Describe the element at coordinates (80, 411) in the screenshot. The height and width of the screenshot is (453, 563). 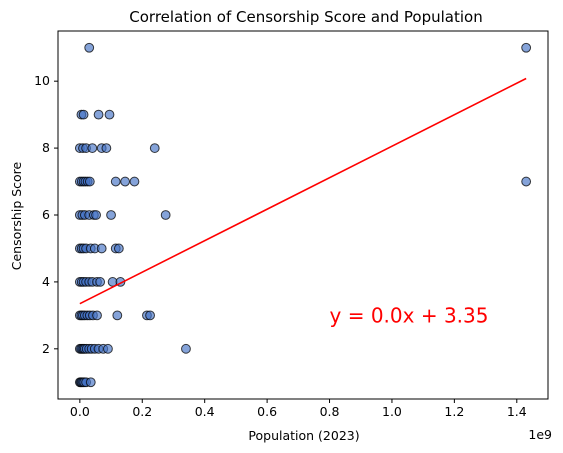
I see `x-tick-label: 0.0` at that location.